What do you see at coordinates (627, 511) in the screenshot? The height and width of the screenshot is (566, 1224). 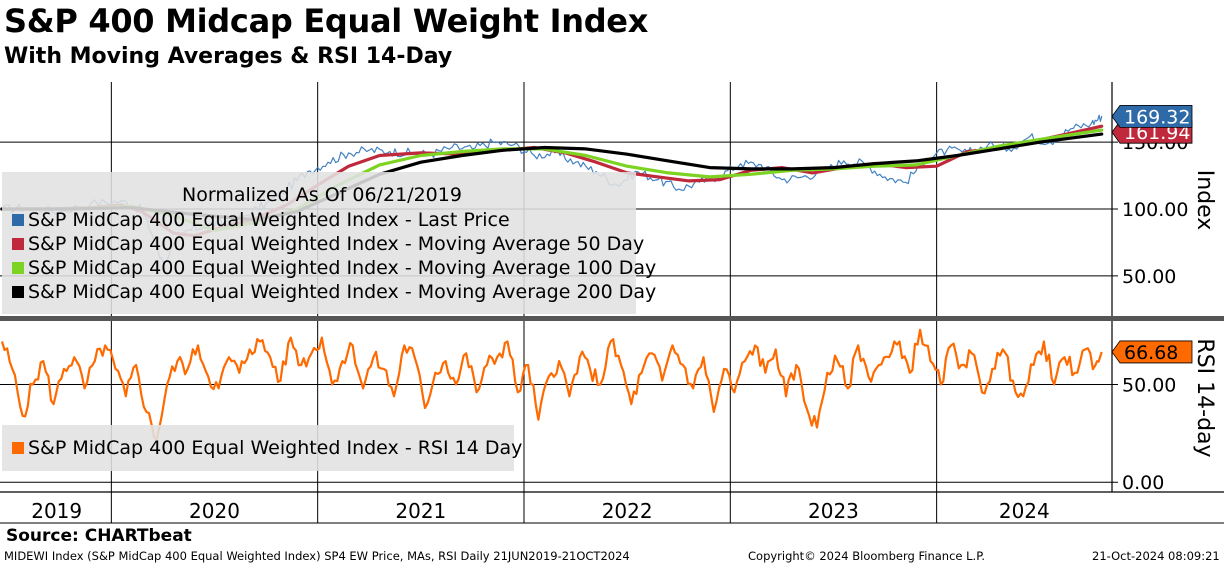 I see `x-tick-label: 2022` at bounding box center [627, 511].